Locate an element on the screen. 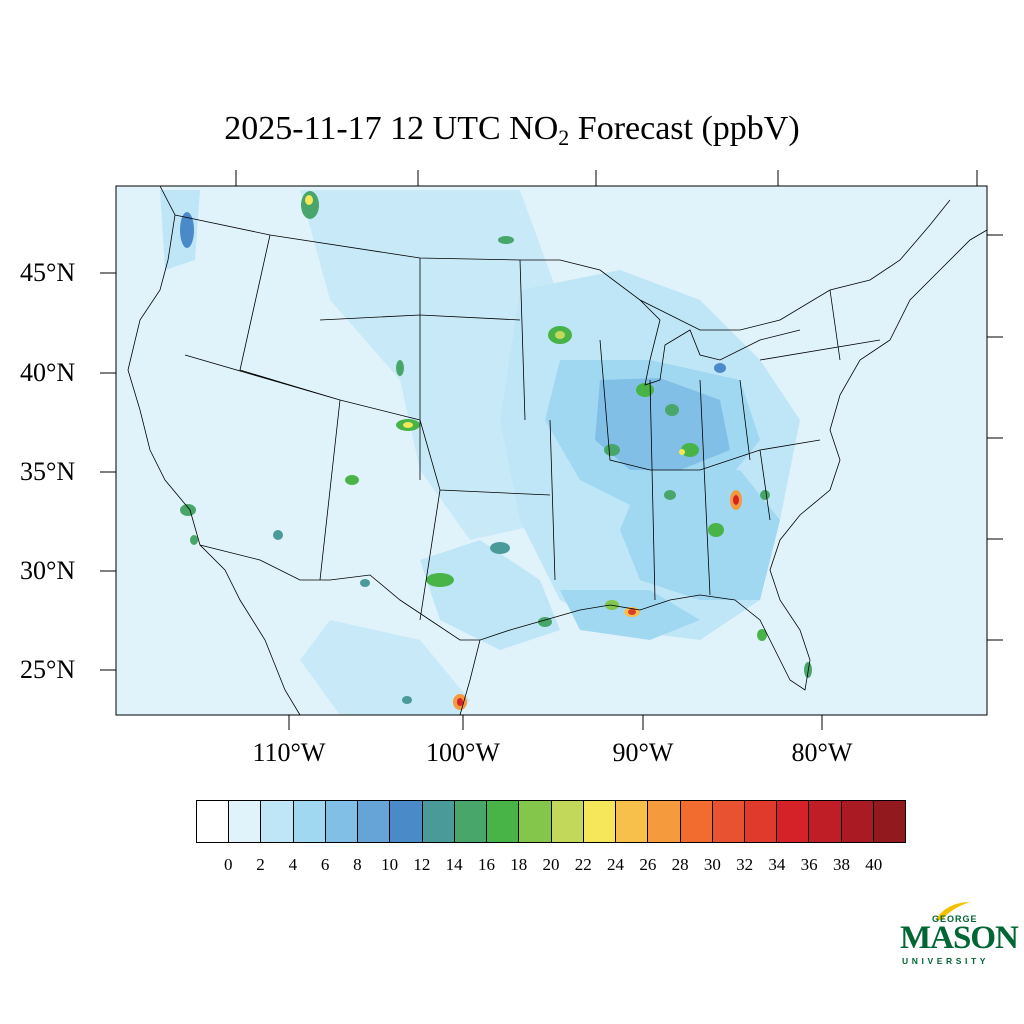  colorbar-tick-label: 0 is located at coordinates (228, 864).